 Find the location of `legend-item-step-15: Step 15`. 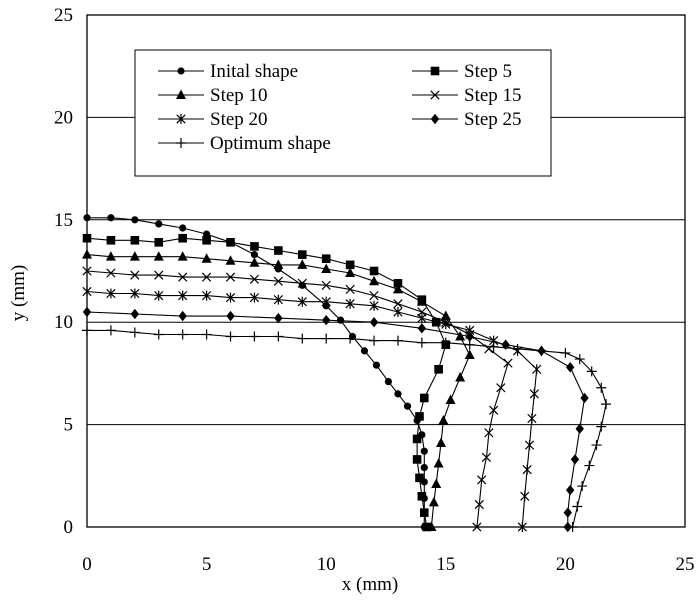

legend-item-step-15: Step 15 is located at coordinates (467, 95).